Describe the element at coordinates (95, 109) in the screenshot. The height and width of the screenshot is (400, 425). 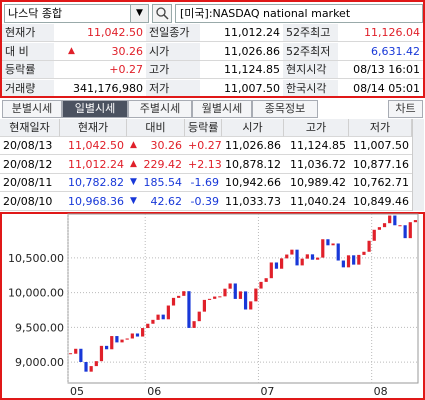
I see `tab: 일별시세` at that location.